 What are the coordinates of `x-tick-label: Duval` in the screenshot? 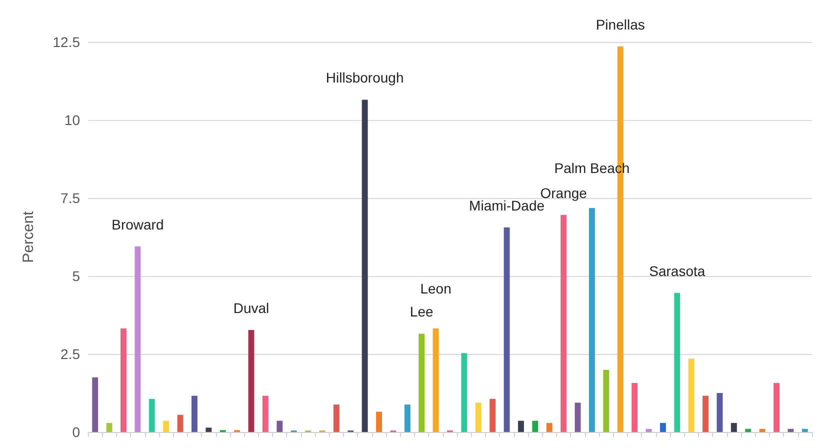 It's located at (251, 308).